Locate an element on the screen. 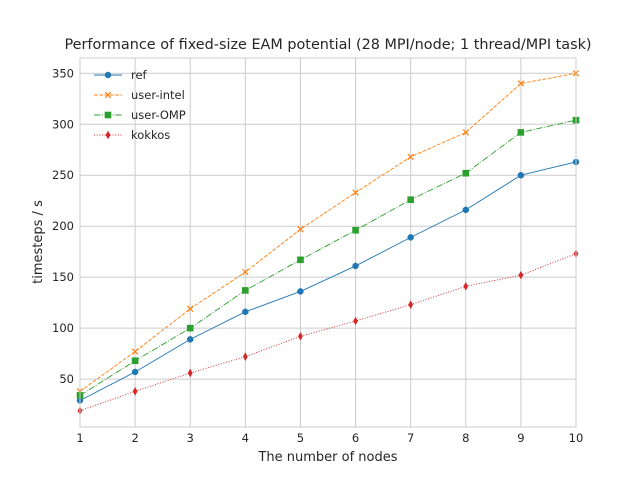  y-tick-label: 300 is located at coordinates (63, 124).